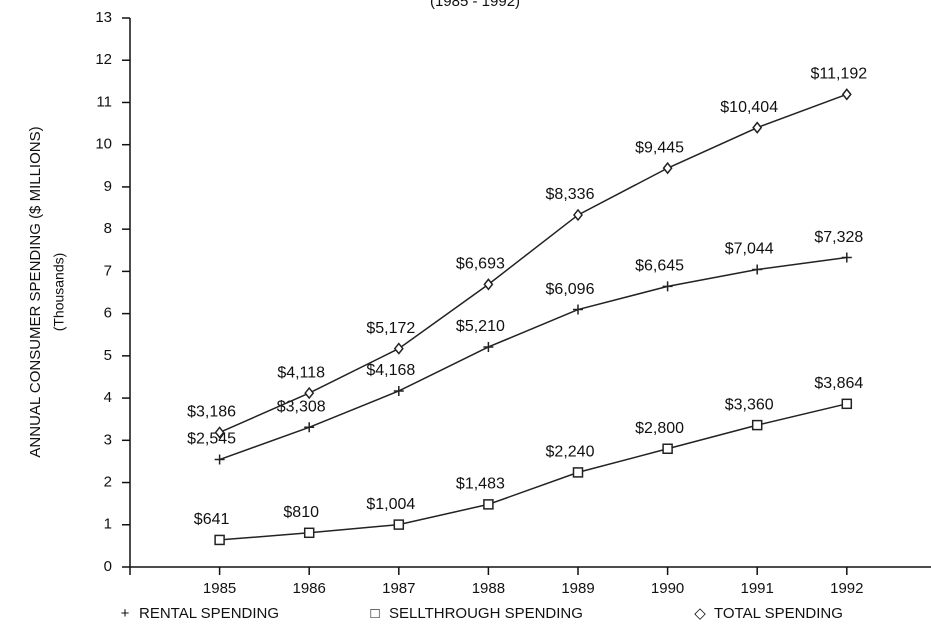 Image resolution: width=931 pixels, height=628 pixels. Describe the element at coordinates (846, 588) in the screenshot. I see `x-tick-label: 1992` at that location.